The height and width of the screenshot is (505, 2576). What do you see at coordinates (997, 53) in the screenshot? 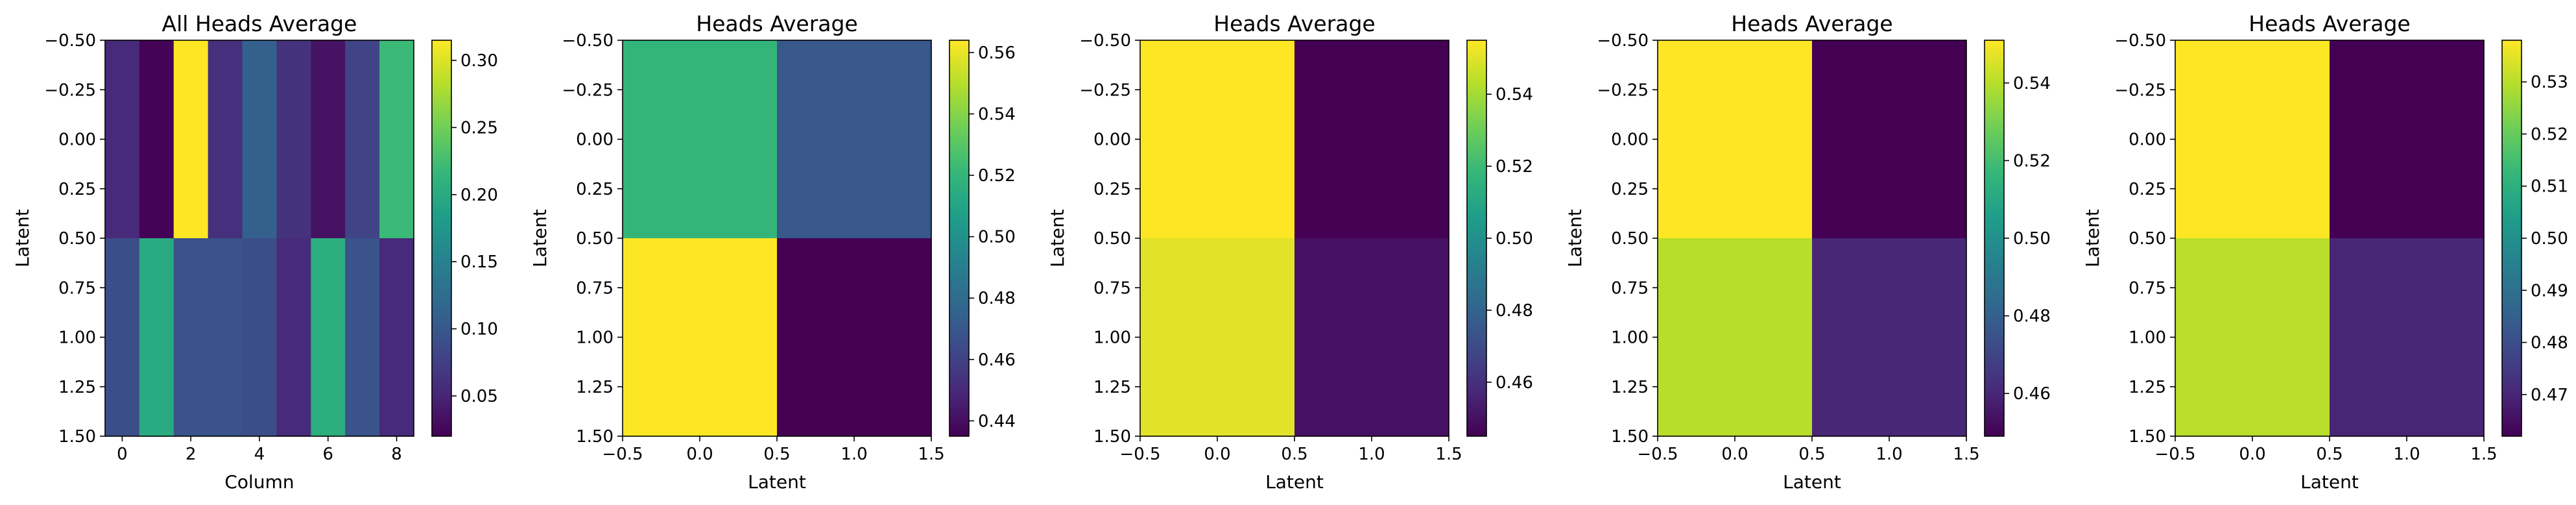
I see `panel-2-colorbar-tick-label: 0.56` at bounding box center [997, 53].